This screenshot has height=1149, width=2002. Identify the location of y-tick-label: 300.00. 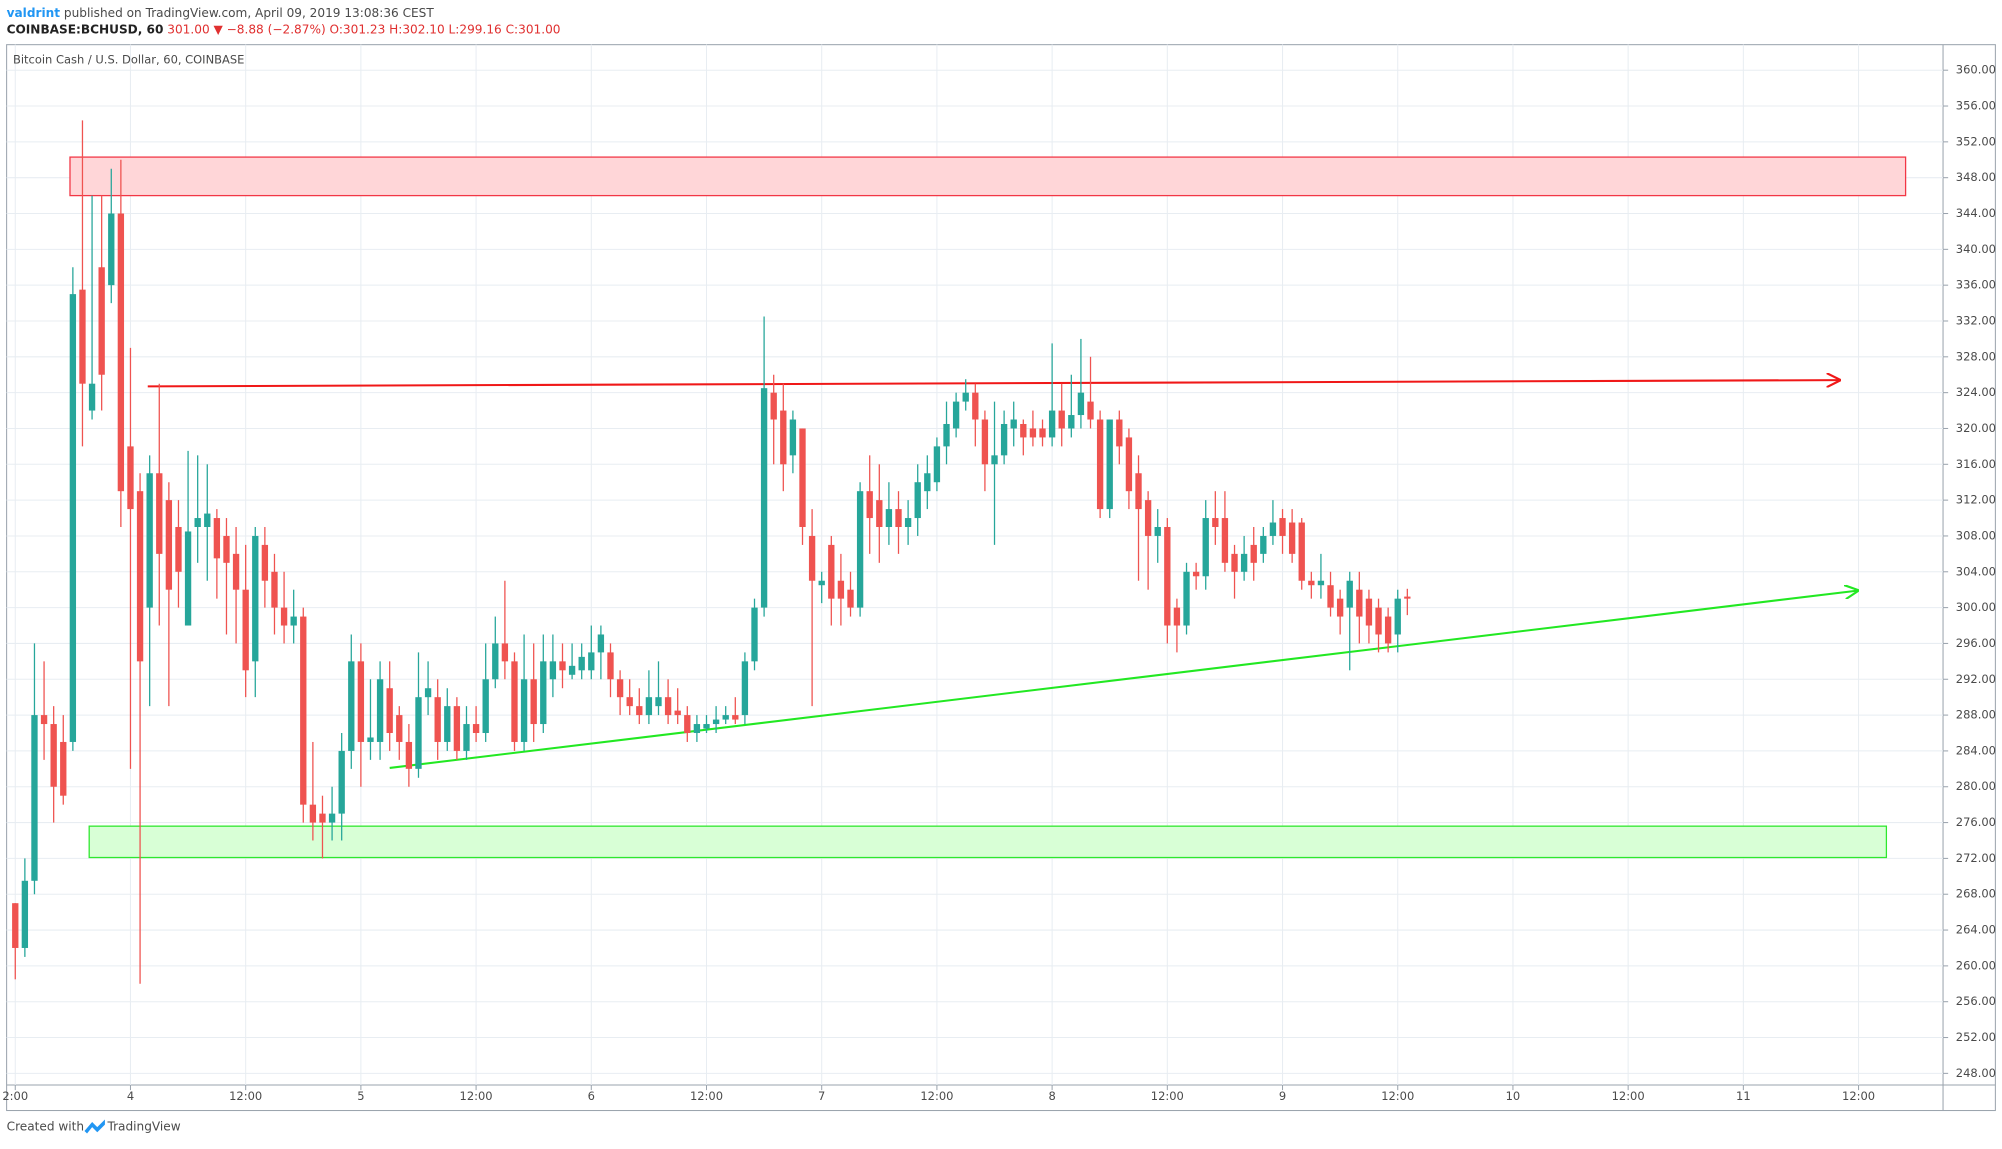
(1976, 607).